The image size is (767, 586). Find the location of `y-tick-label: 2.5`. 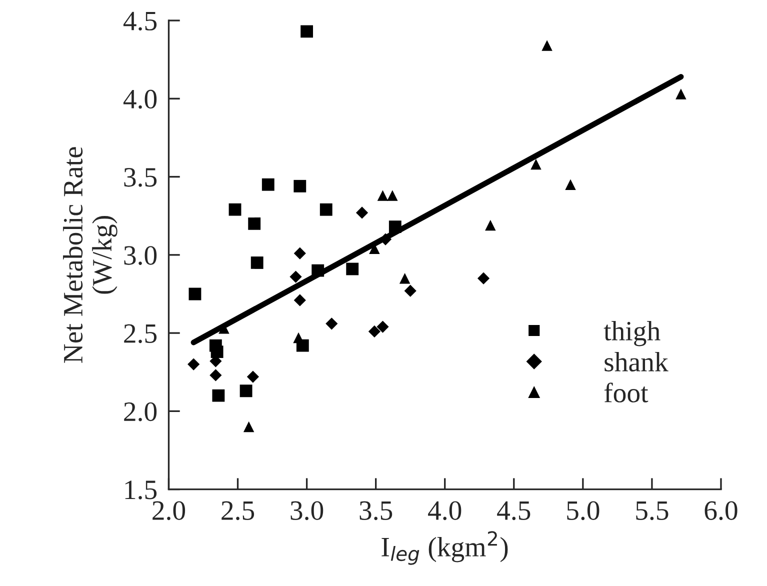

y-tick-label: 2.5 is located at coordinates (140, 334).